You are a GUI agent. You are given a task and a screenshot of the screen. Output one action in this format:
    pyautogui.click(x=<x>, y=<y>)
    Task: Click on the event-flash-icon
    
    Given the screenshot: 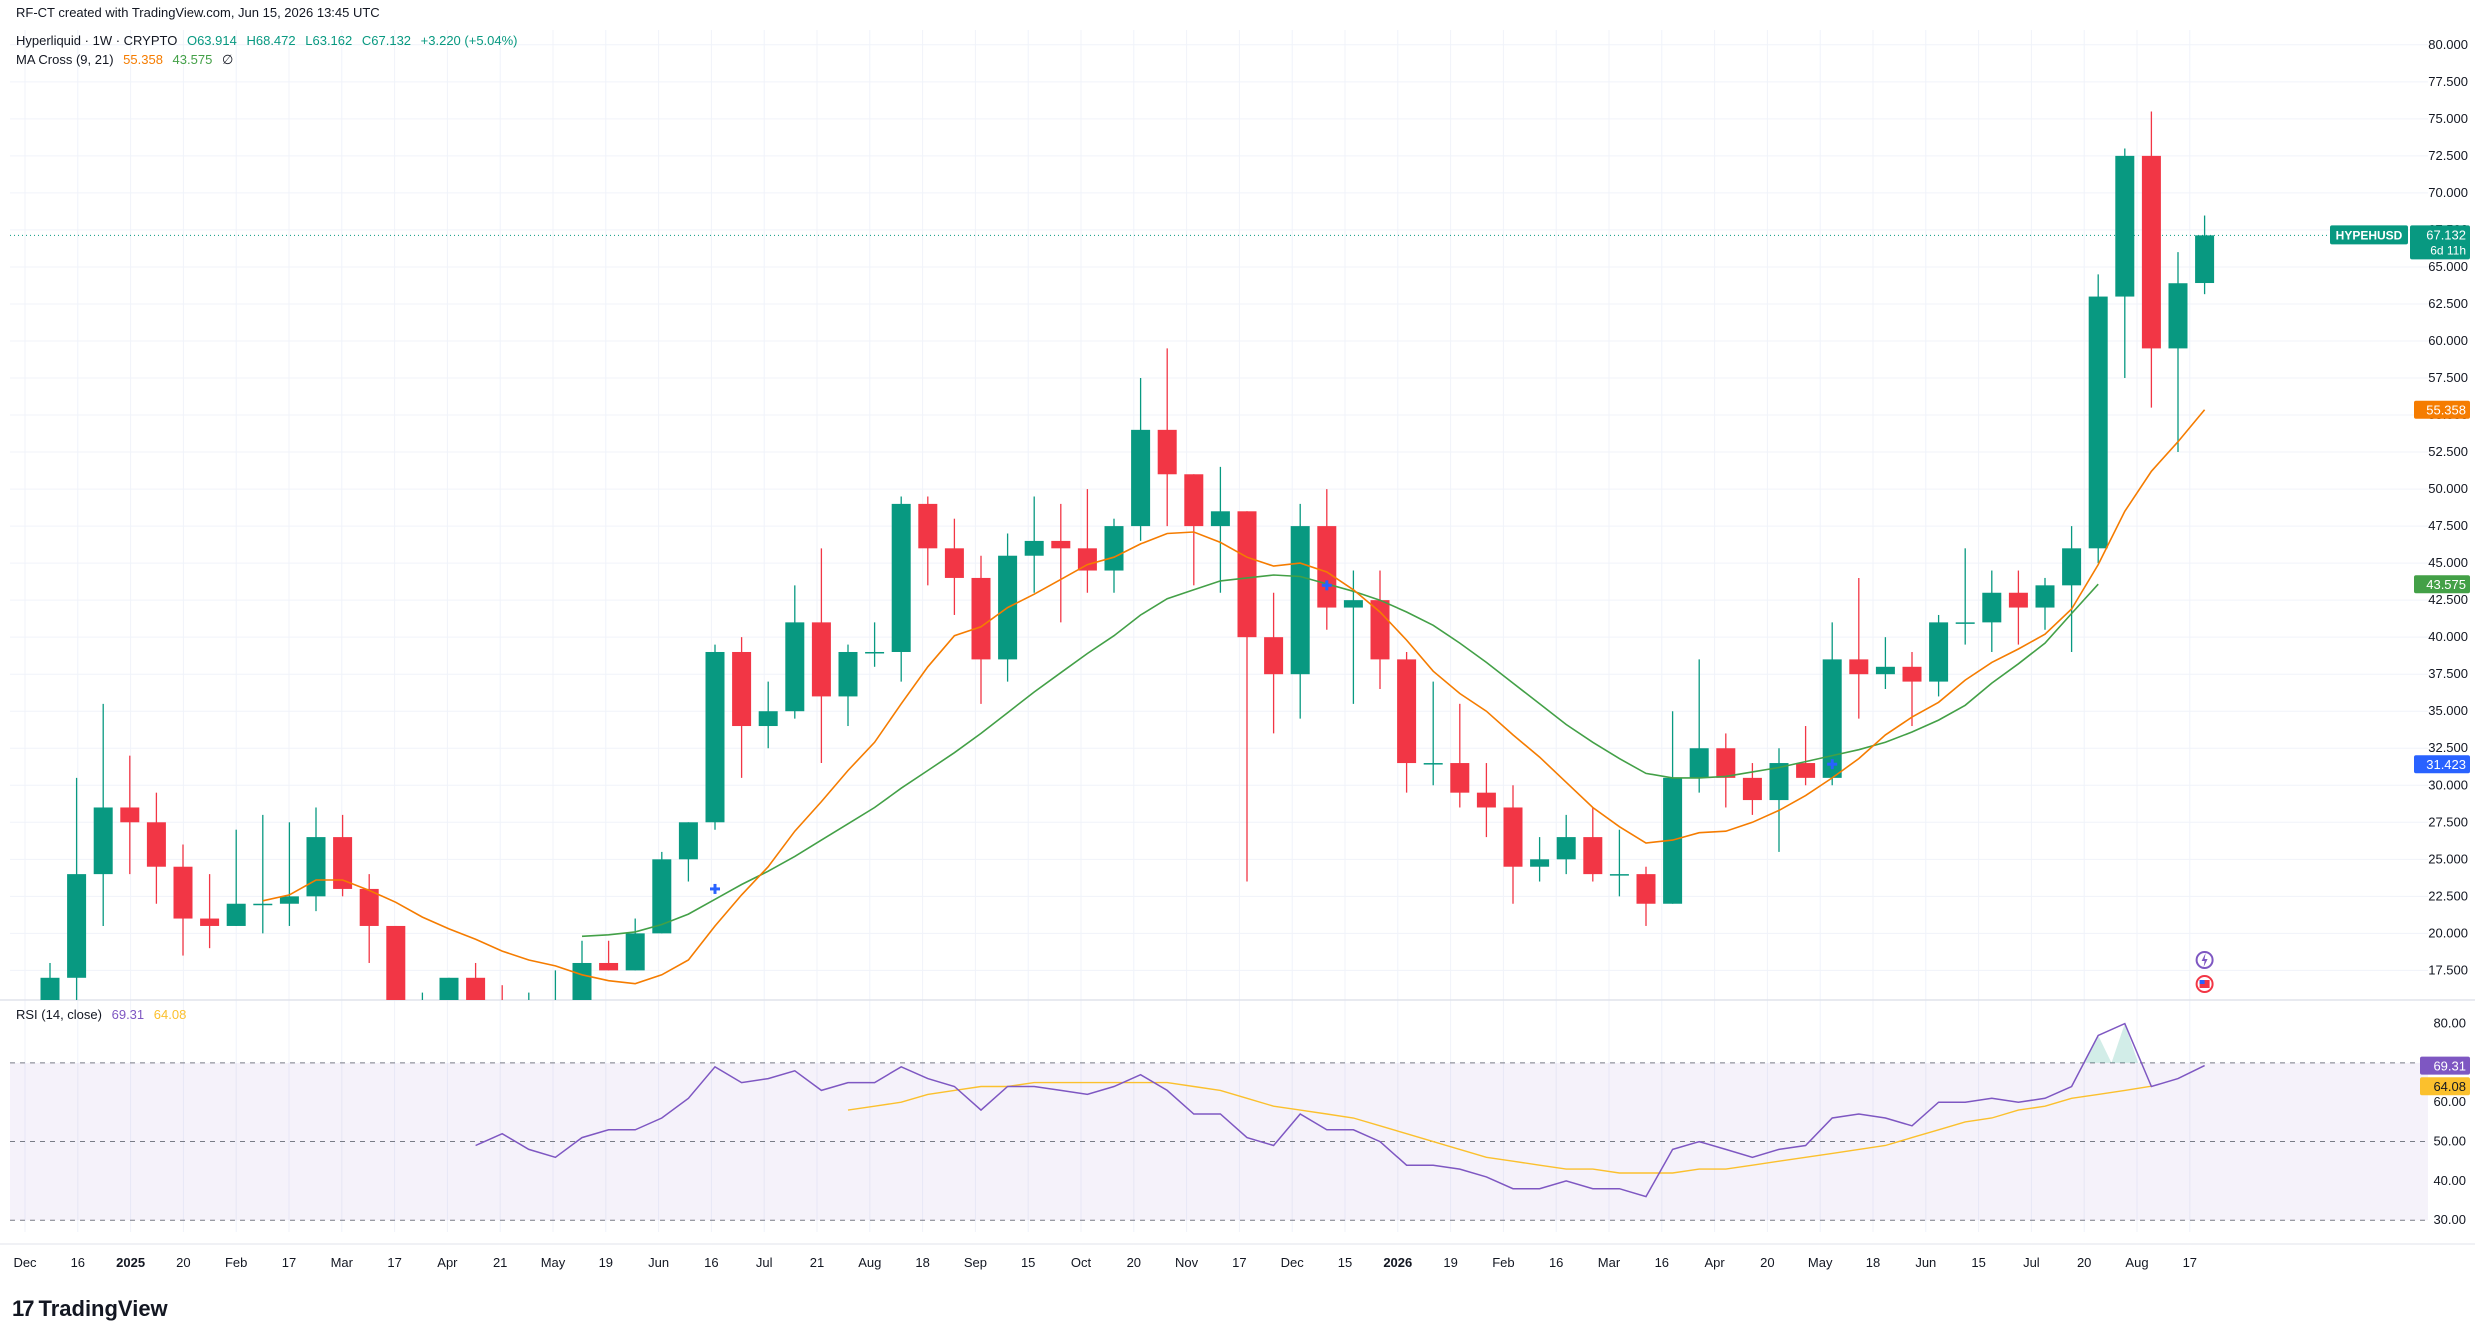 What is the action you would take?
    pyautogui.click(x=2204, y=960)
    